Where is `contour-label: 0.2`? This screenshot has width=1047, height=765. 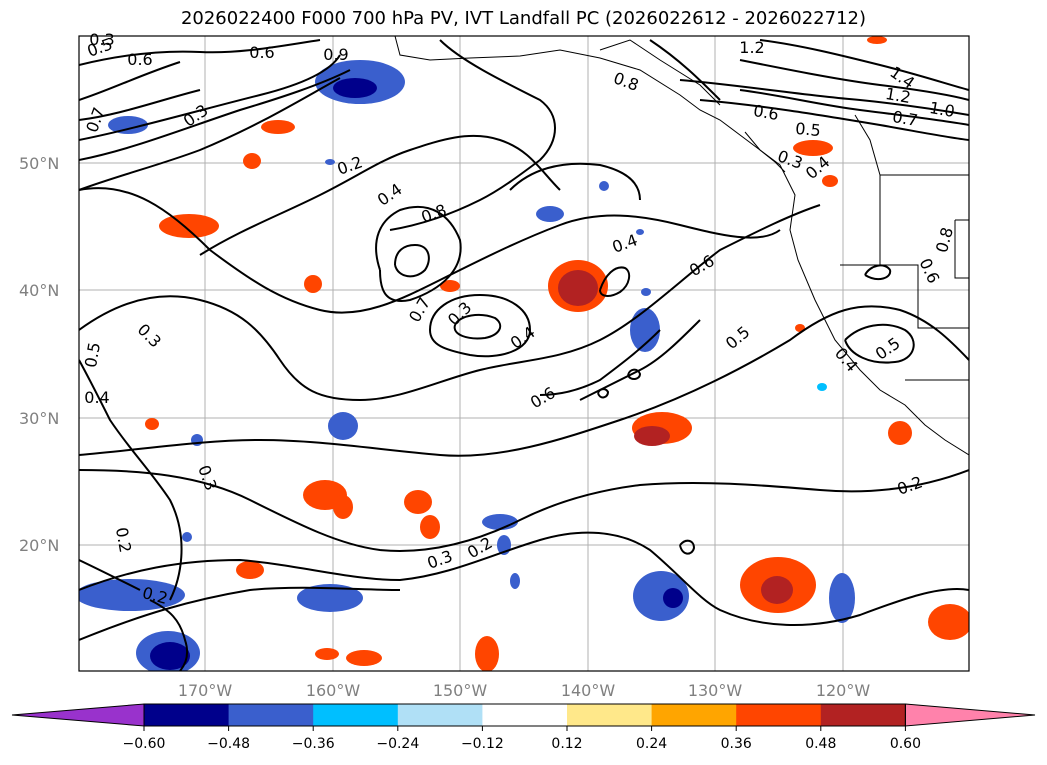 contour-label: 0.2 is located at coordinates (123, 540).